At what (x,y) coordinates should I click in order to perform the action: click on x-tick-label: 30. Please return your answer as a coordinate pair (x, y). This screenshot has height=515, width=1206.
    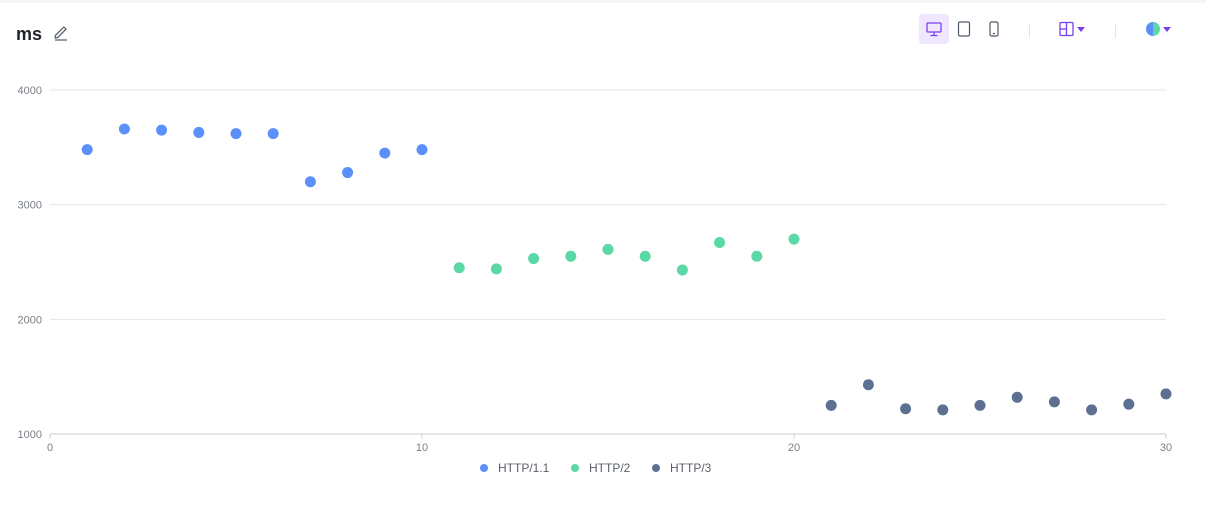
    Looking at the image, I should click on (1166, 448).